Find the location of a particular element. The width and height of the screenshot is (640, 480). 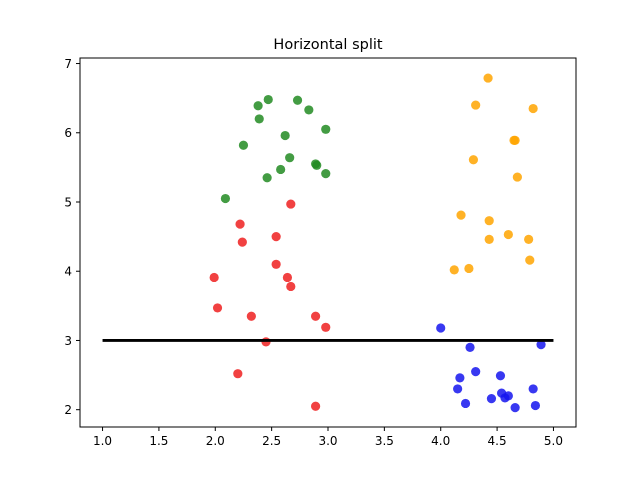

y-tick-label: 7 is located at coordinates (68, 64).